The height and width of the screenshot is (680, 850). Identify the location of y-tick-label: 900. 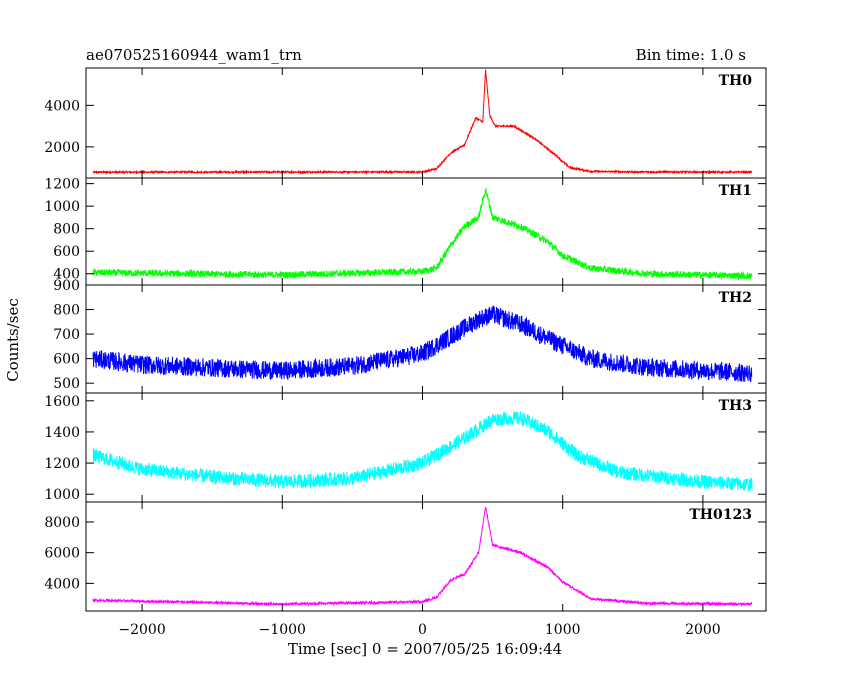
(66, 286).